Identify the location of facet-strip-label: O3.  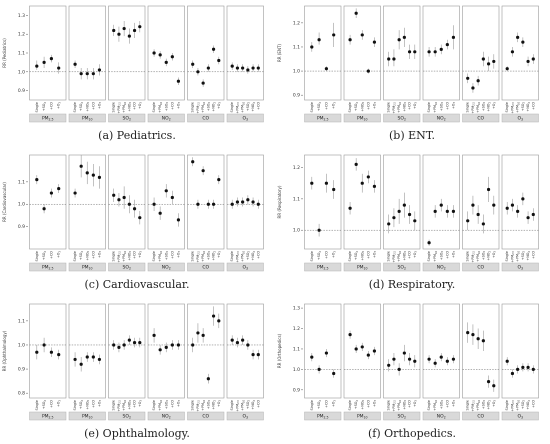
(520, 417).